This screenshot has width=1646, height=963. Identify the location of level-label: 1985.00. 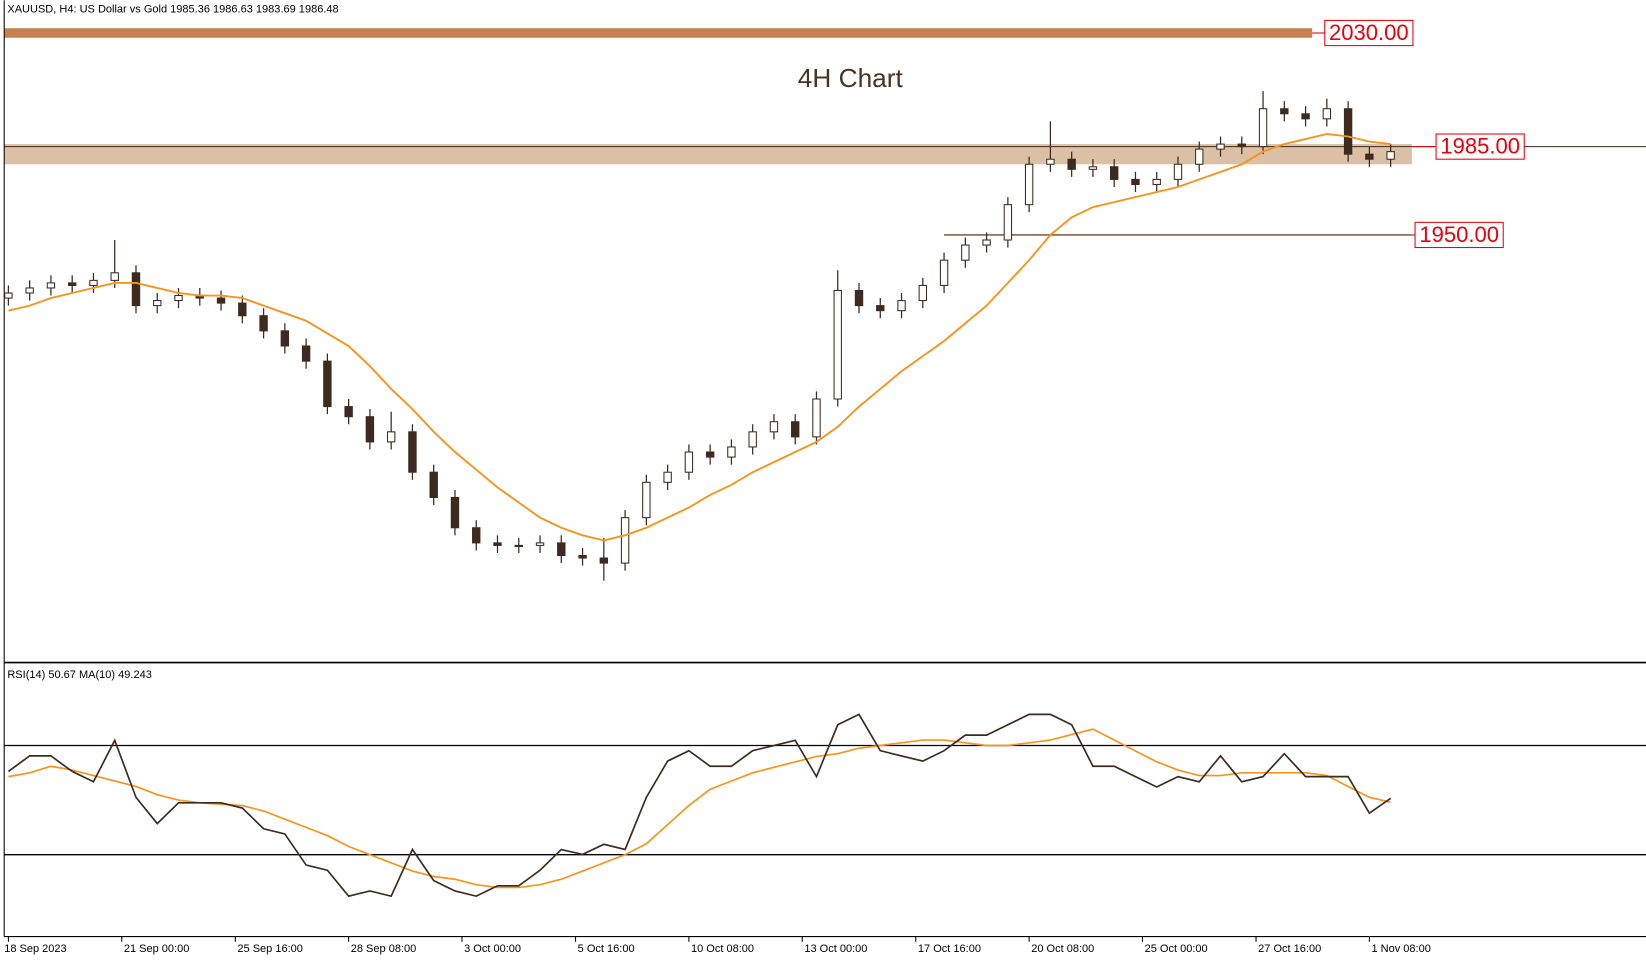
(1480, 145).